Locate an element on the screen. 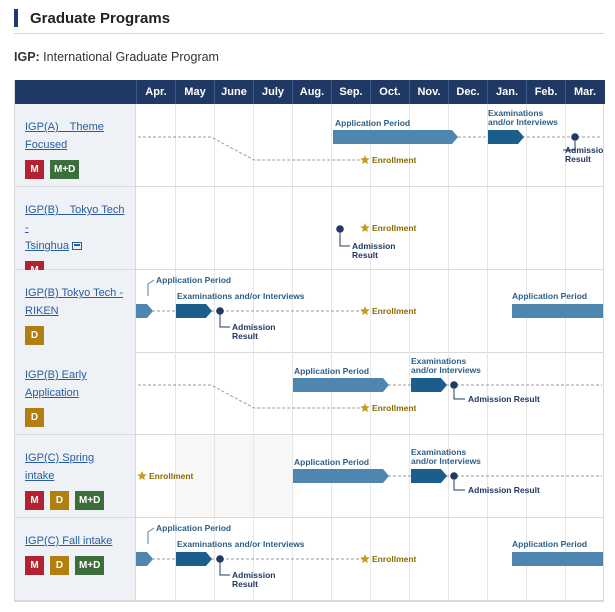 The width and height of the screenshot is (615, 612). program-link: IGP(C) Spring intake is located at coordinates (60, 467).